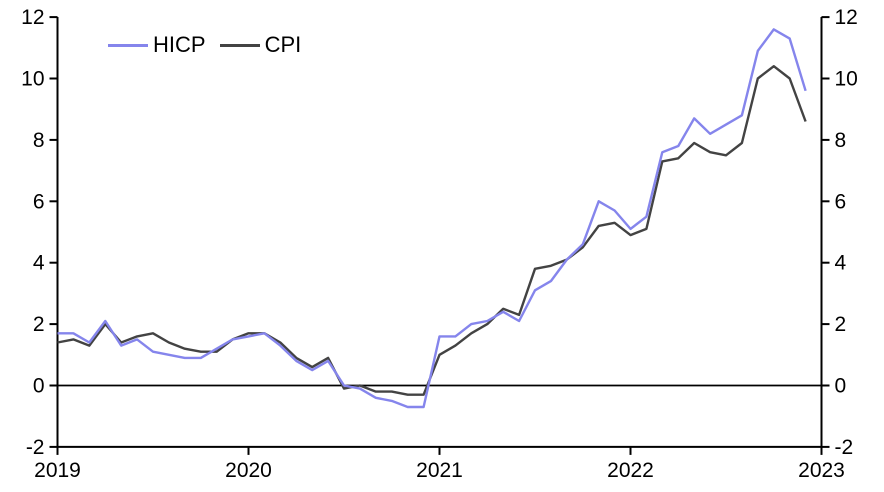 This screenshot has width=884, height=492. Describe the element at coordinates (846, 79) in the screenshot. I see `y-axis-tick-label-right: 10` at that location.